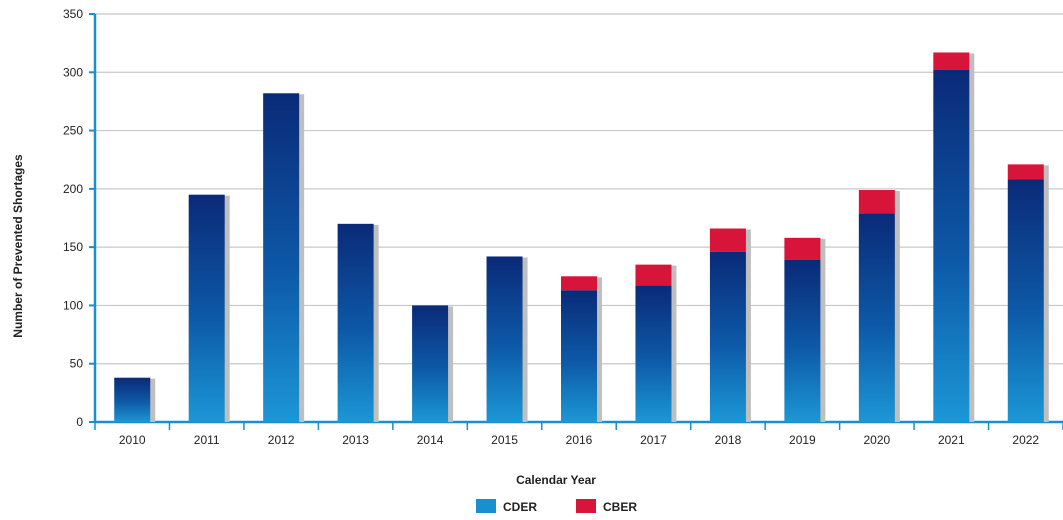  I want to click on bar-cber-2020, so click(876, 202).